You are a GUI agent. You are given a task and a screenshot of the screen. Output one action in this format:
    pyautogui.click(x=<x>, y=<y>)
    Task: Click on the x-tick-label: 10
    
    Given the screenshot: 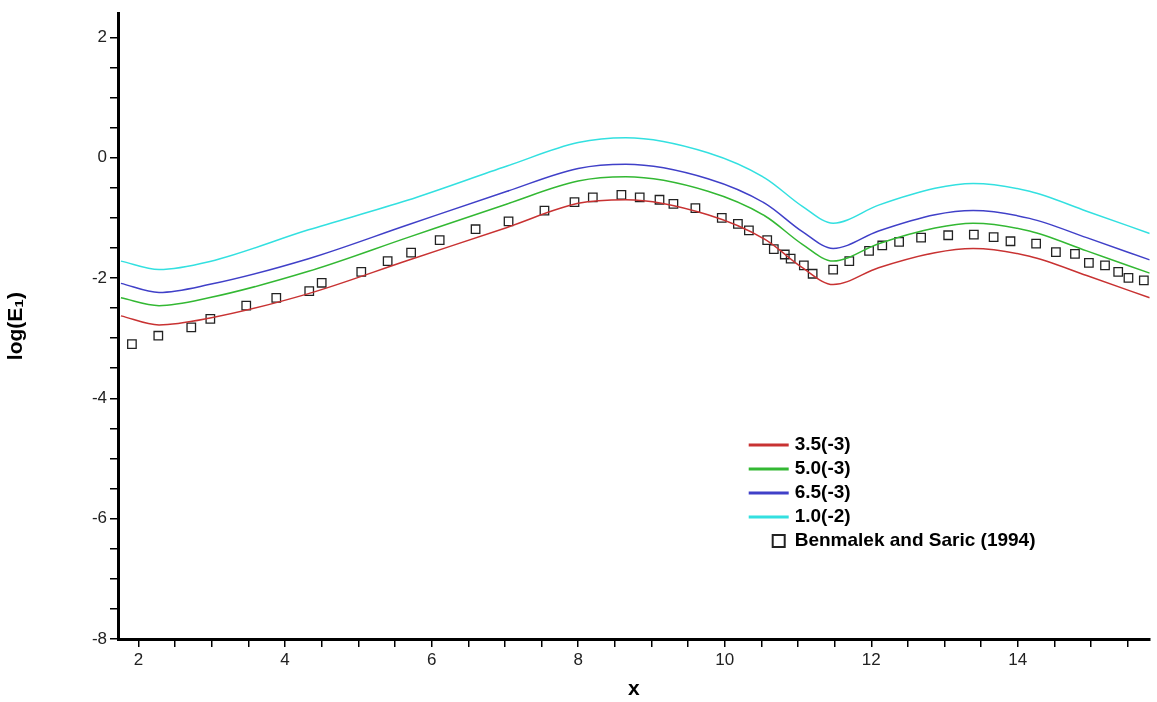 What is the action you would take?
    pyautogui.click(x=725, y=659)
    